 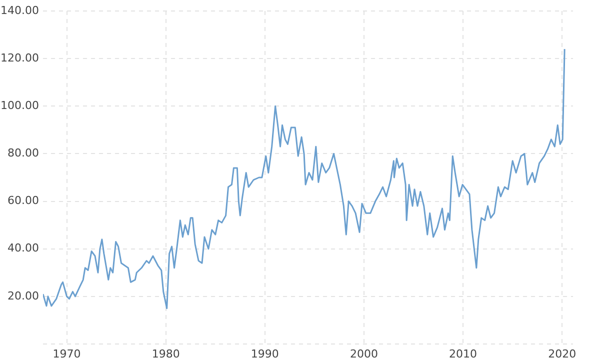 I want to click on y-tick-label: 20.00, so click(x=23, y=295).